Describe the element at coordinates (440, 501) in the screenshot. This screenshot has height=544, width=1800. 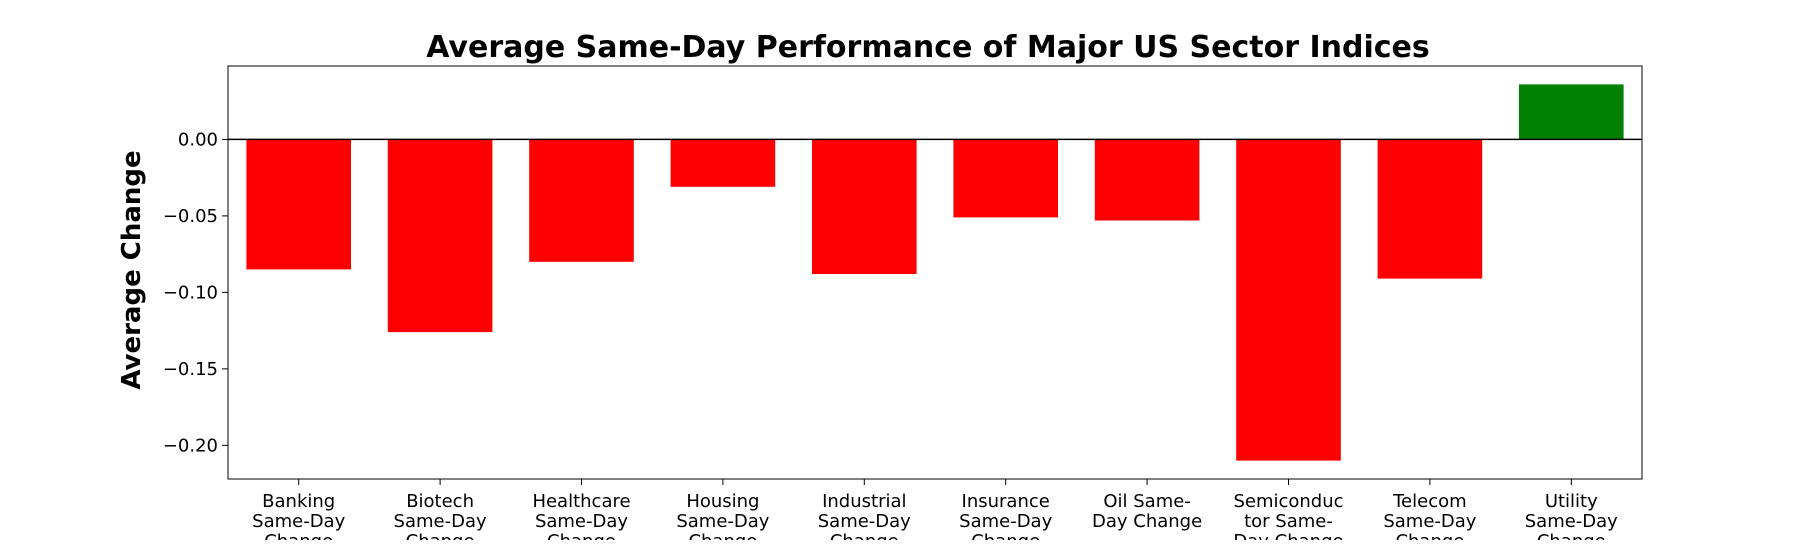
I see `x-tick-label-line: Biotech` at that location.